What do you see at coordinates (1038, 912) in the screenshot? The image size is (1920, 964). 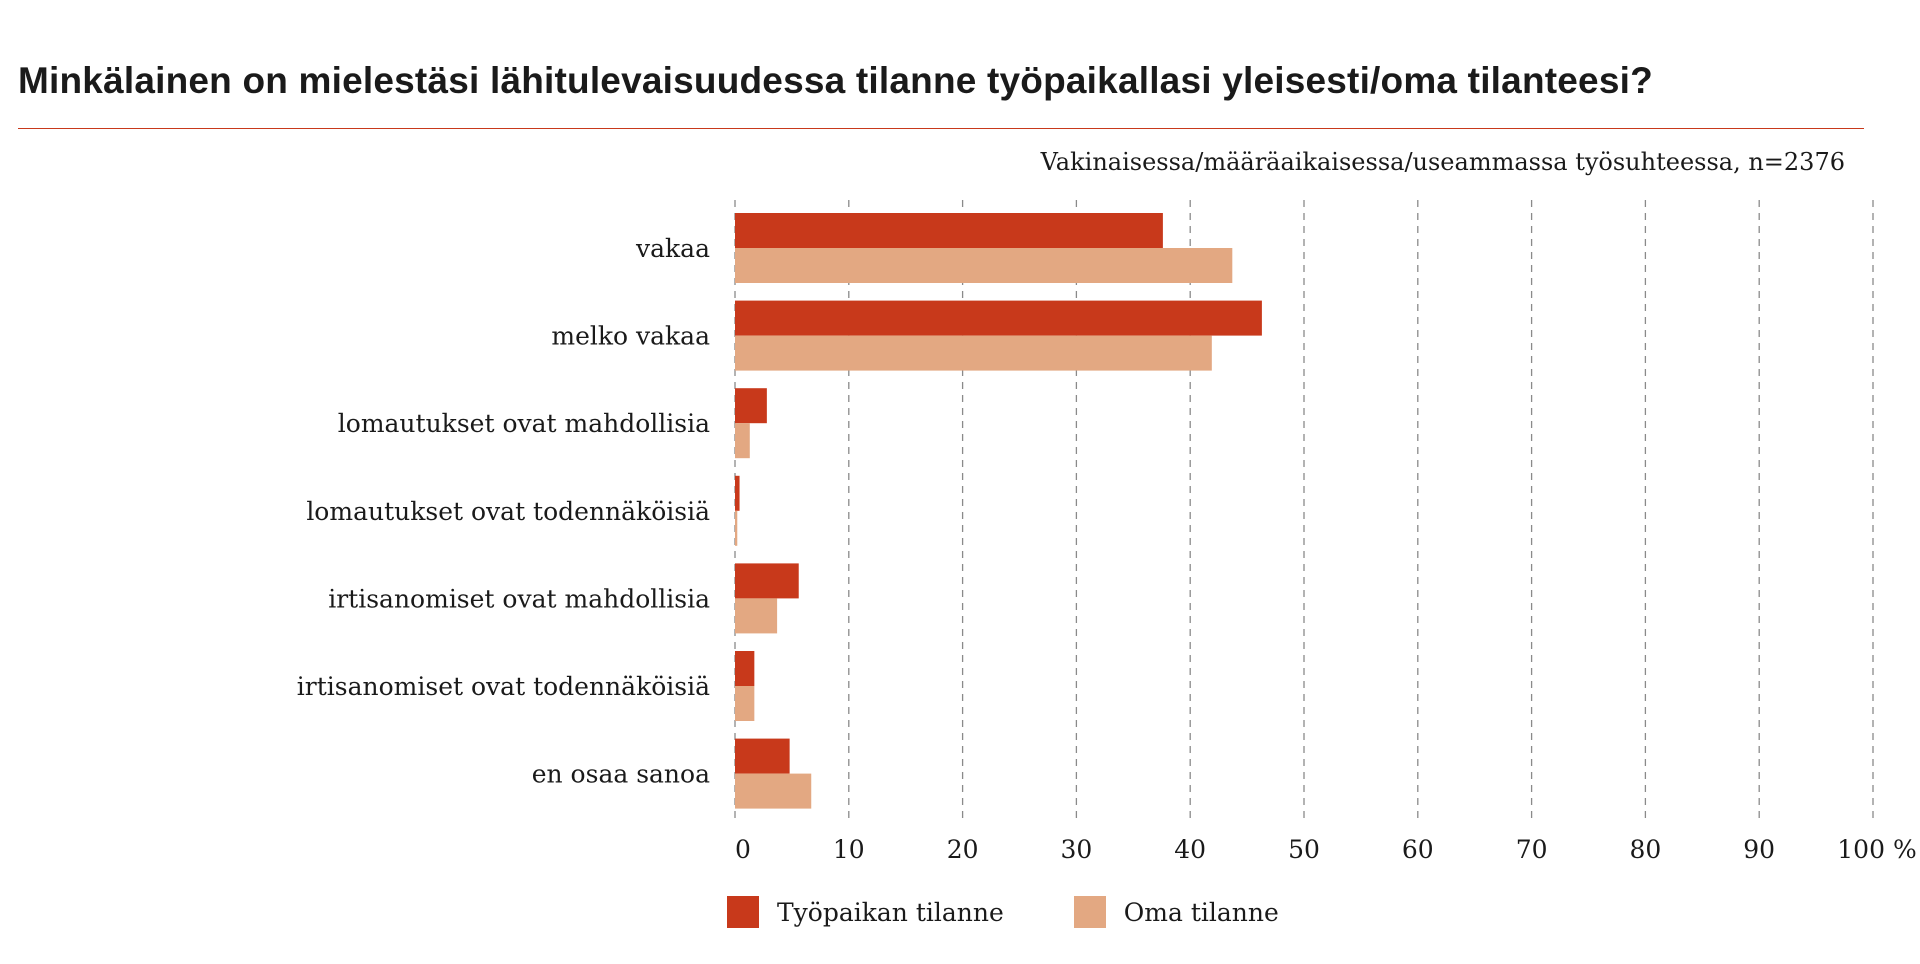 I see `legend: Työpaikan tilanne Oma tilanne` at bounding box center [1038, 912].